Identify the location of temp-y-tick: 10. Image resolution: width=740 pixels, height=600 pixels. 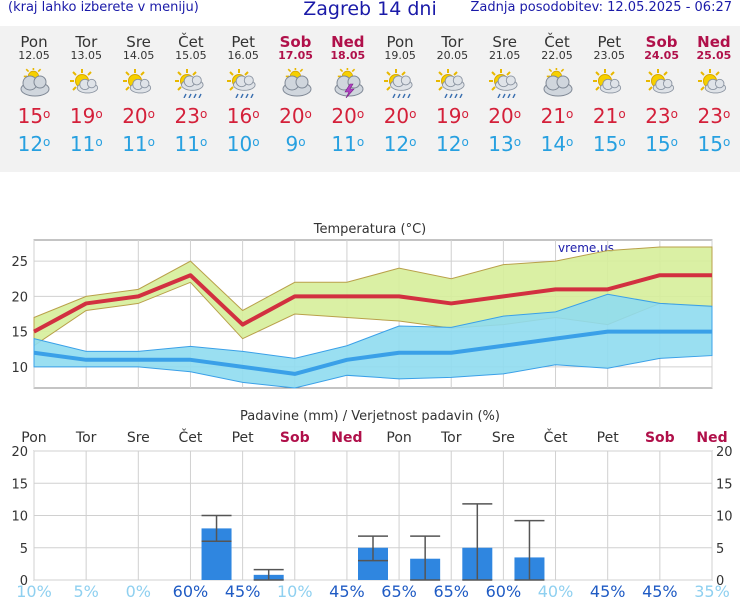
(19, 368).